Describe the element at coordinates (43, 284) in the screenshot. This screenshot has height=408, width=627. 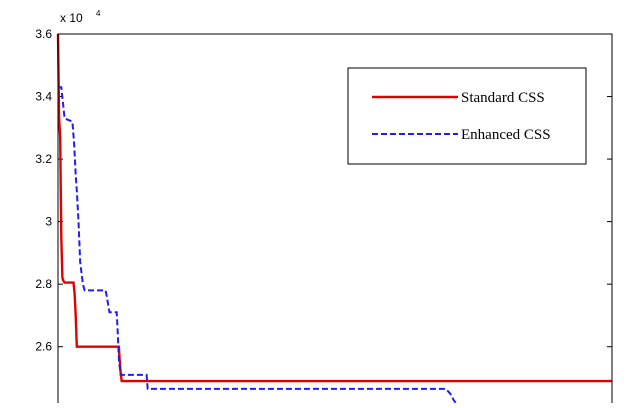
I see `y-tick-label: 2.8` at that location.